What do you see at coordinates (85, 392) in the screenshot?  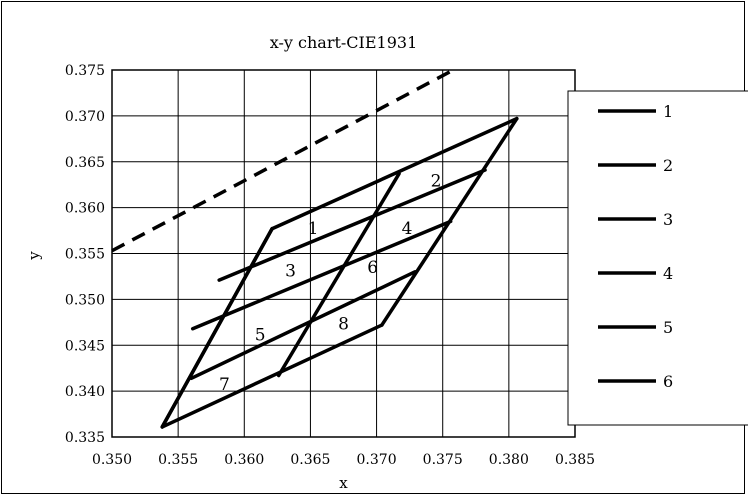 I see `y-tick-label: 0.340` at bounding box center [85, 392].